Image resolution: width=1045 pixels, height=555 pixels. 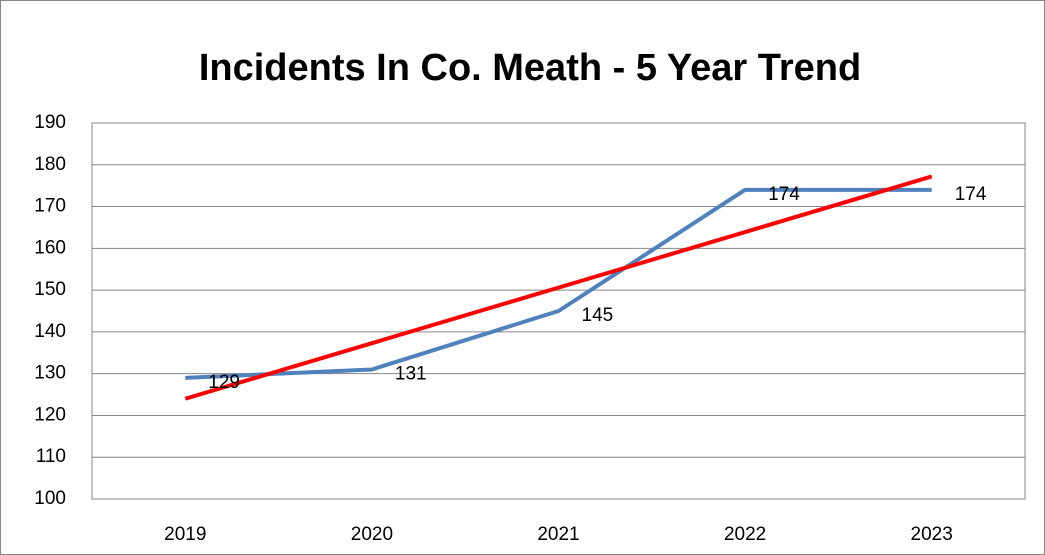 I want to click on x-tick-label: 2021, so click(x=558, y=534).